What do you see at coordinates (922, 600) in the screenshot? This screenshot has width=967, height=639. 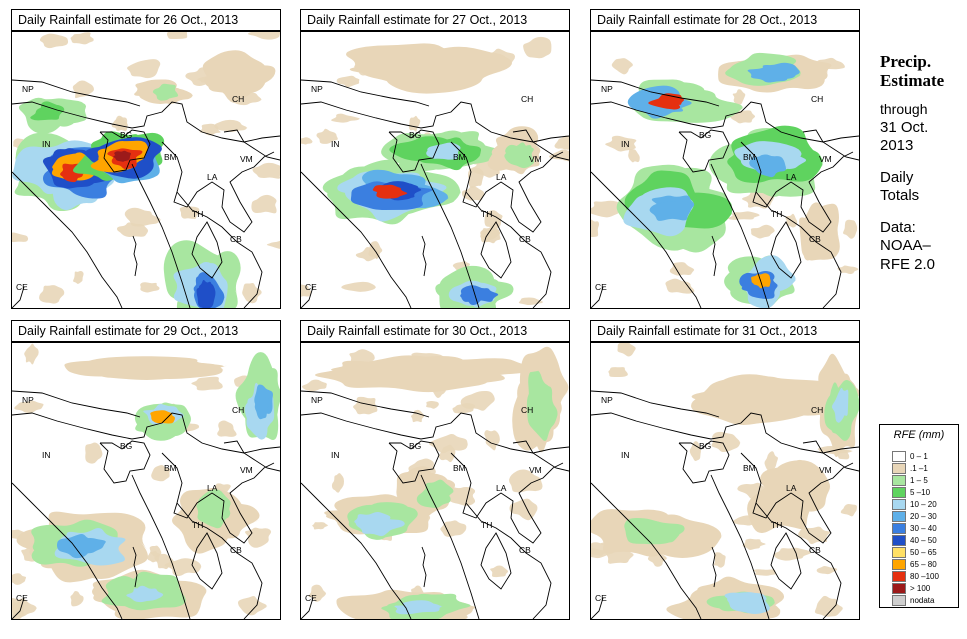 I see `legend-label: nodata` at bounding box center [922, 600].